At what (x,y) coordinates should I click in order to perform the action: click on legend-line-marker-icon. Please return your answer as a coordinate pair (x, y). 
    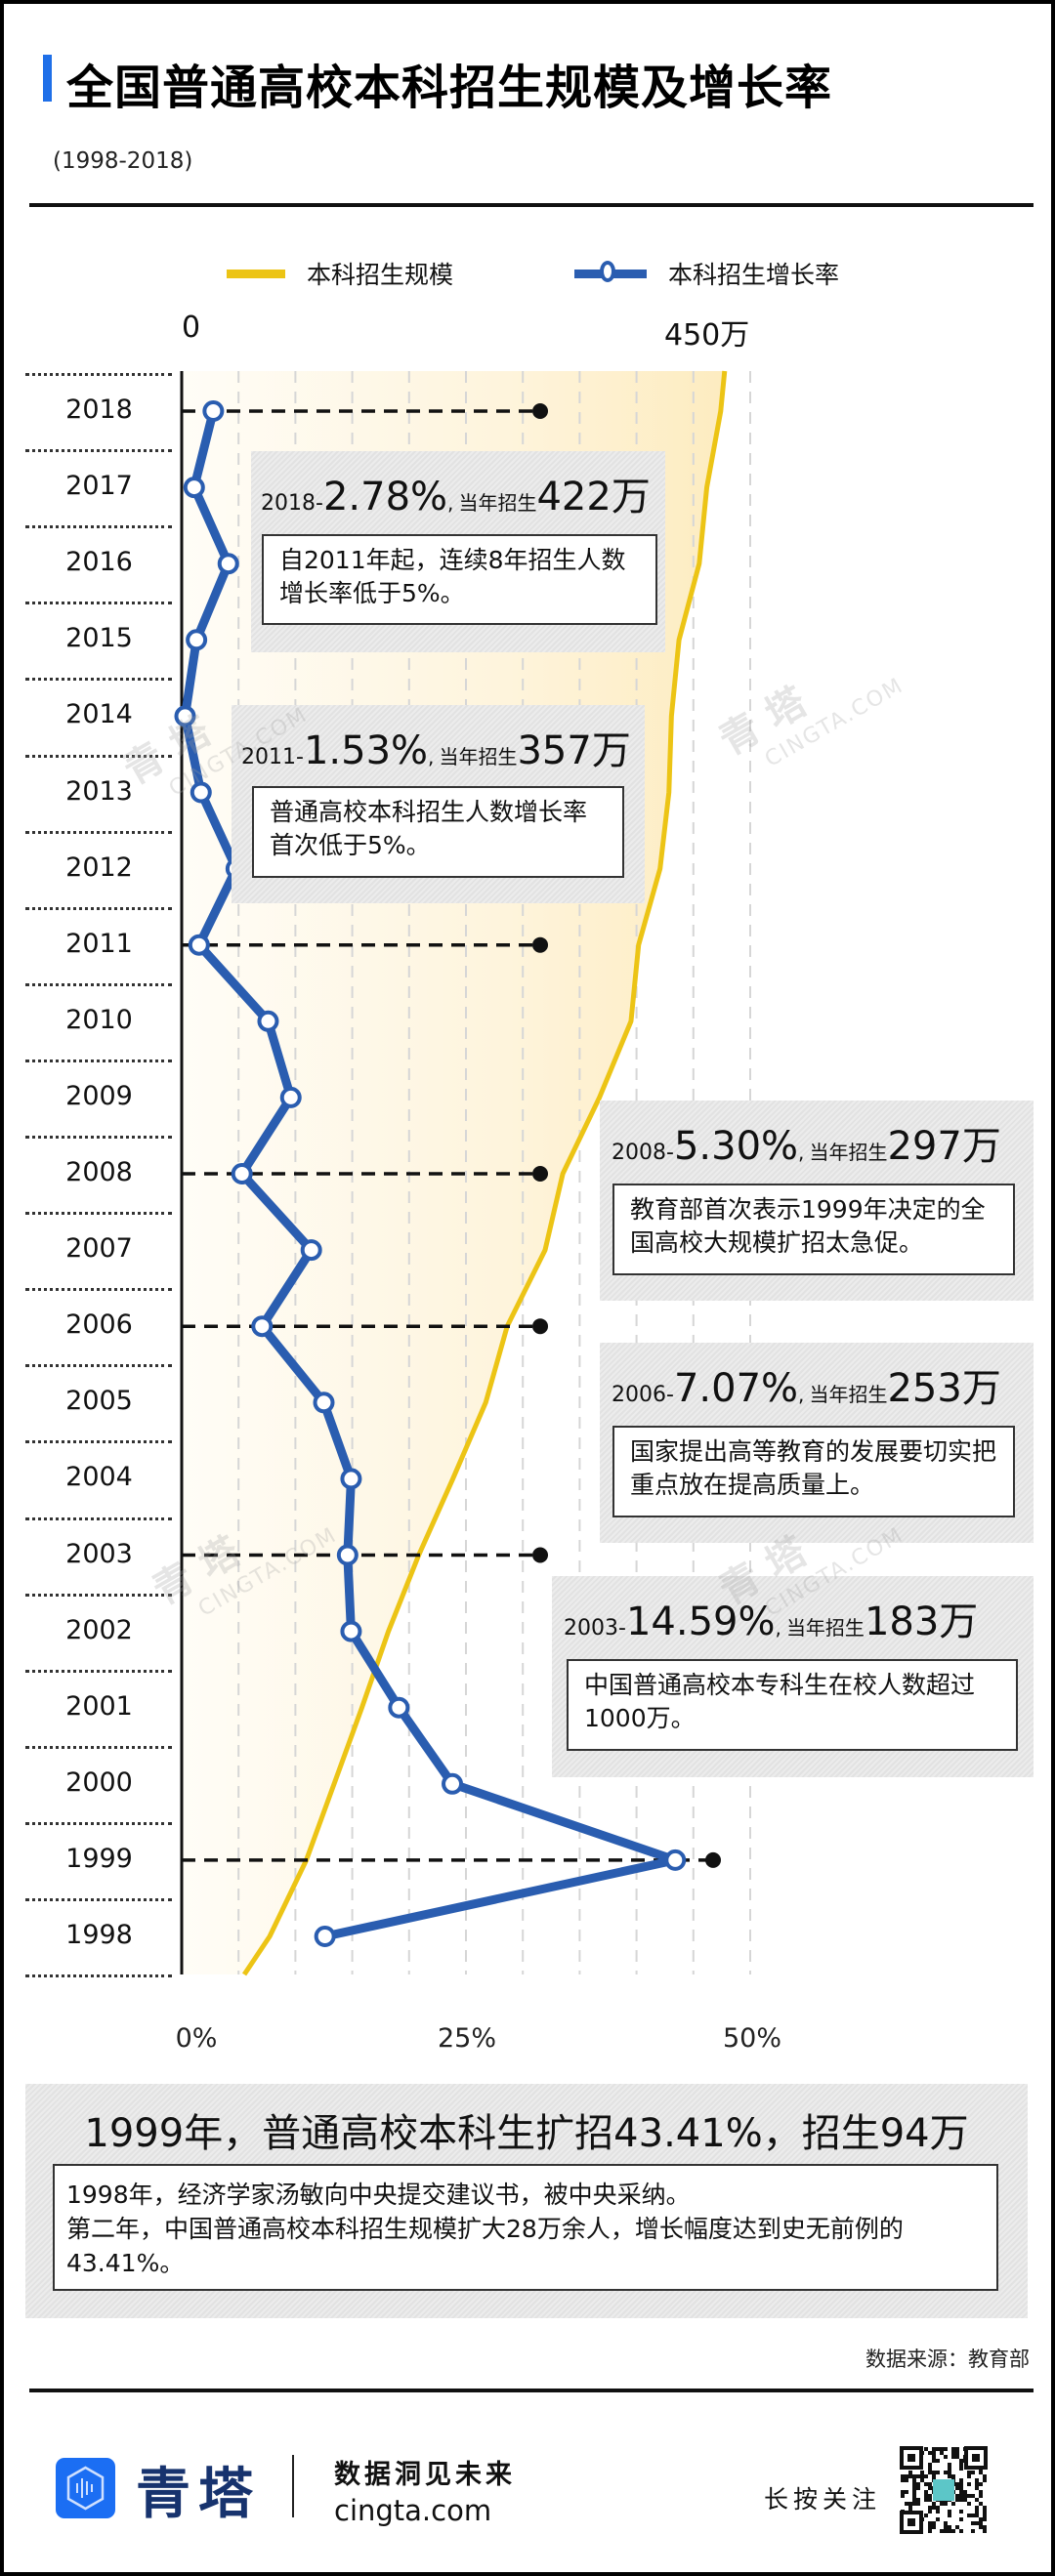
    Looking at the image, I should click on (610, 271).